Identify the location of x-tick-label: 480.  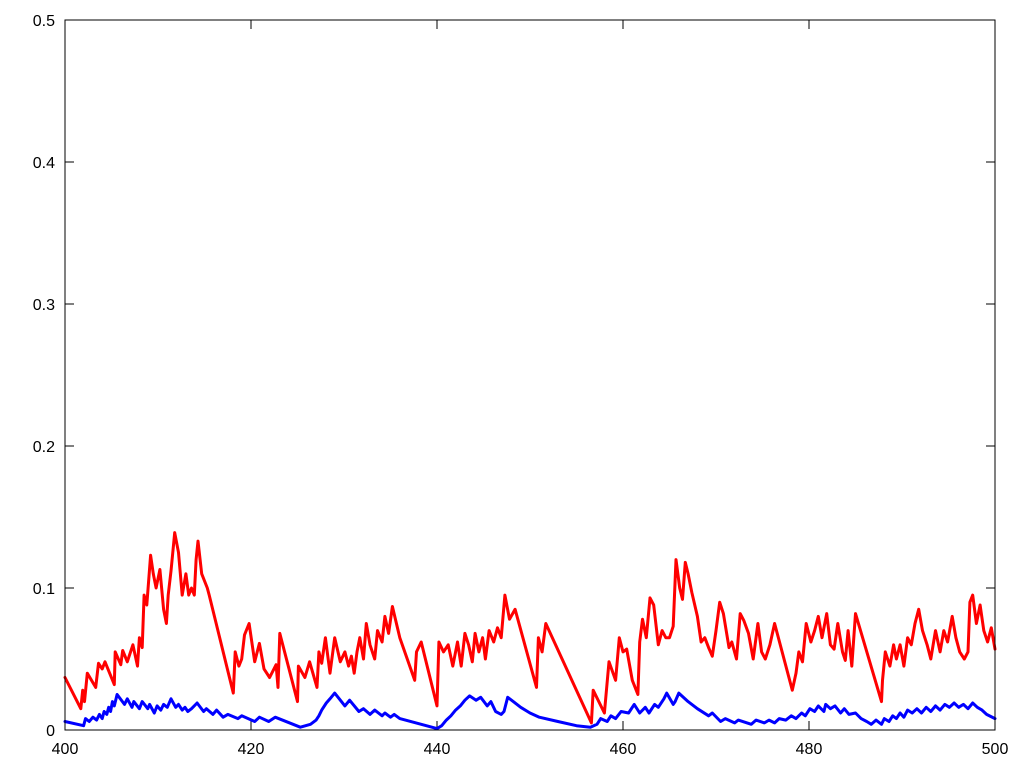
(809, 749).